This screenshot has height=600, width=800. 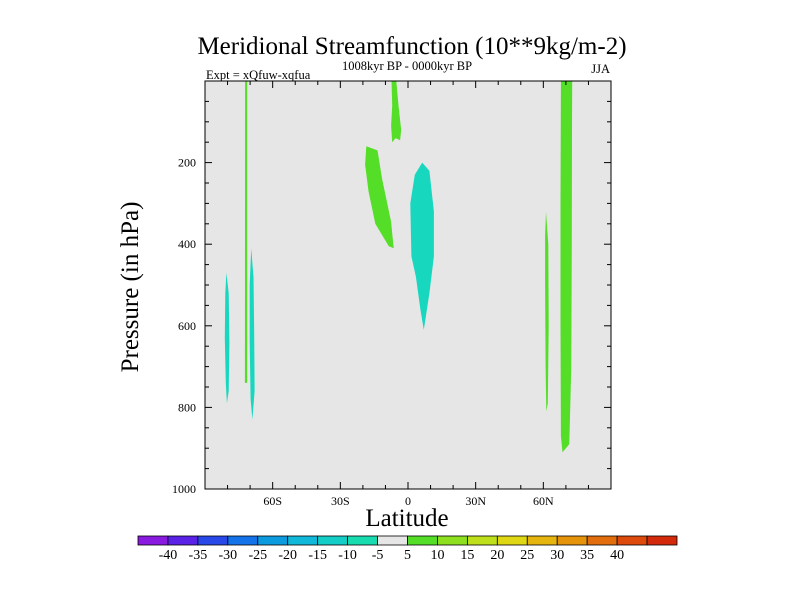 What do you see at coordinates (379, 197) in the screenshot?
I see `contour-tropical-upper-positive-cell` at bounding box center [379, 197].